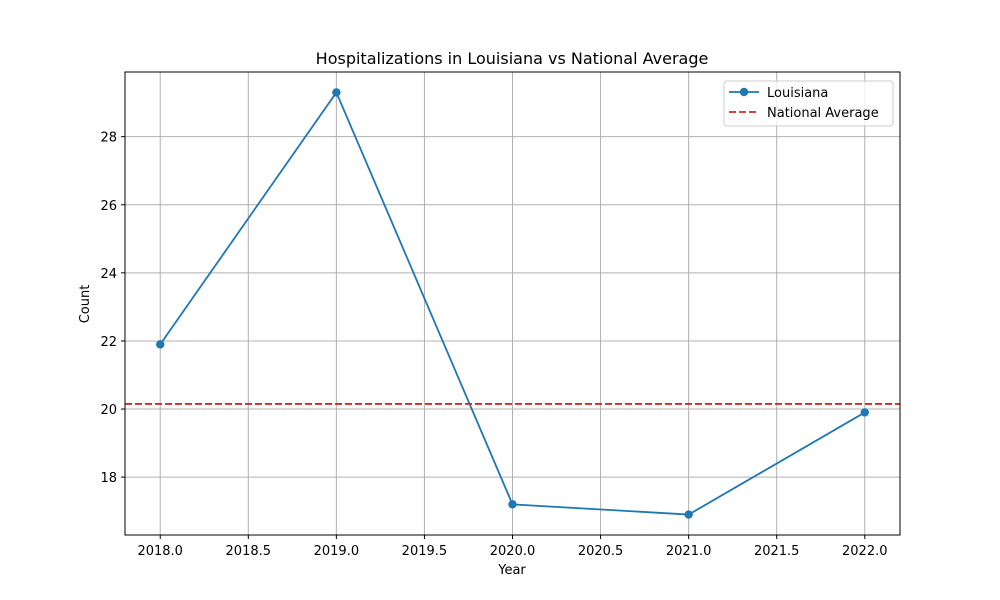  Describe the element at coordinates (249, 551) in the screenshot. I see `x-tick-label: 2018.5` at that location.